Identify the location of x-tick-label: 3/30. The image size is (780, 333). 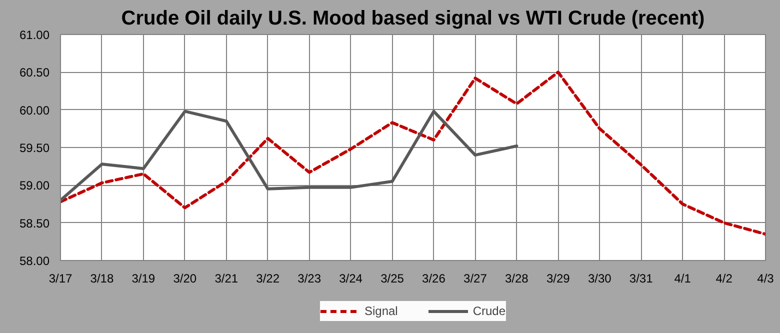
(600, 279).